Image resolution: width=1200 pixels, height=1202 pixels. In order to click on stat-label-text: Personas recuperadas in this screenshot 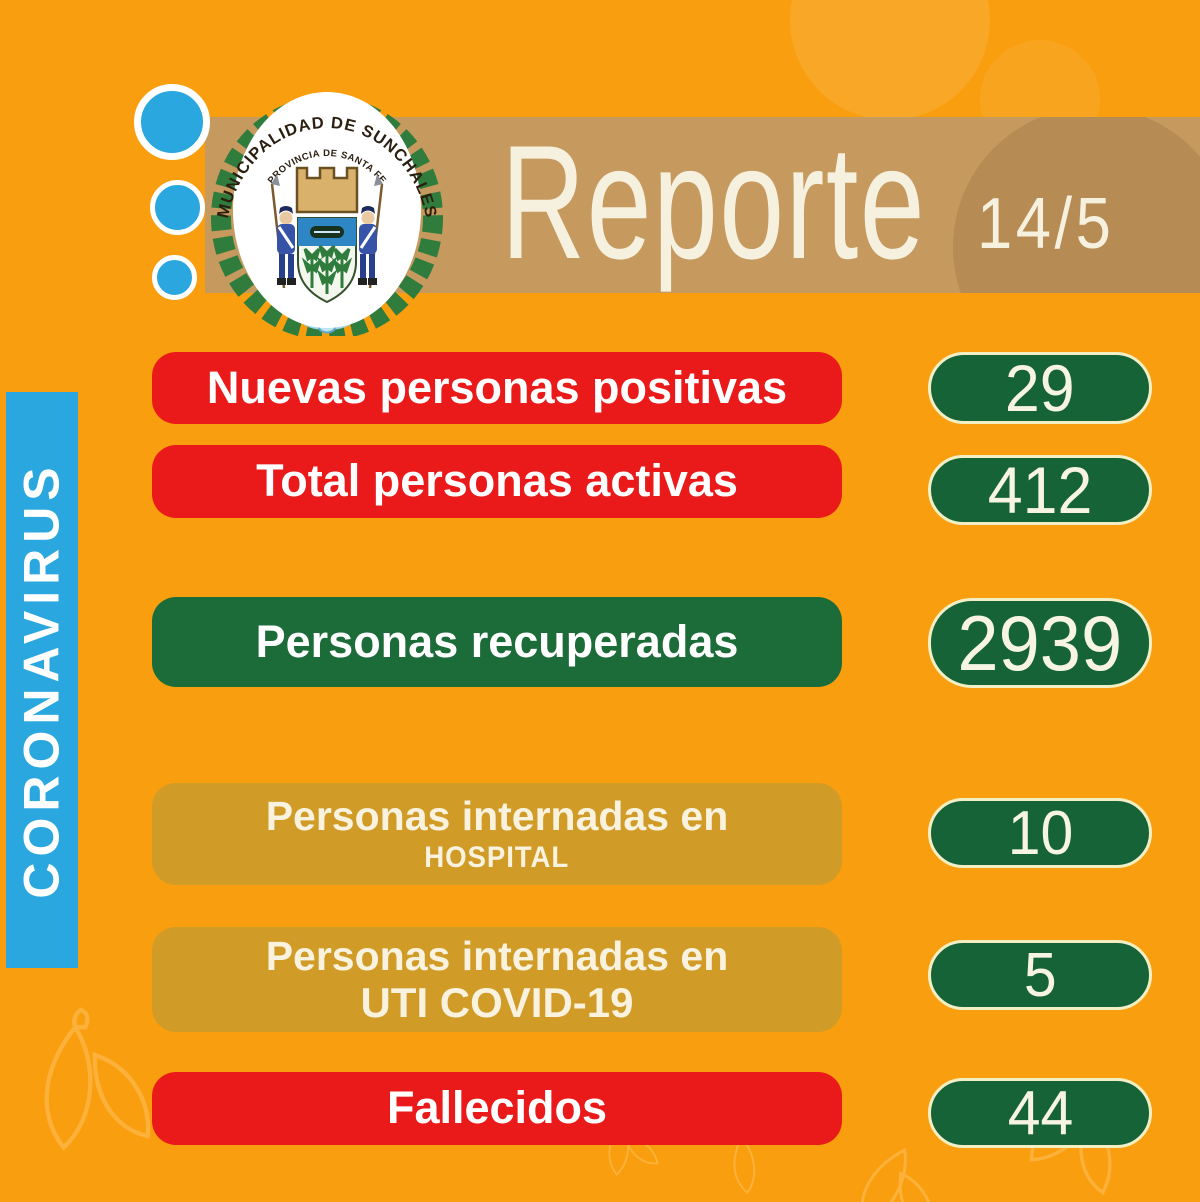, I will do `click(497, 641)`.